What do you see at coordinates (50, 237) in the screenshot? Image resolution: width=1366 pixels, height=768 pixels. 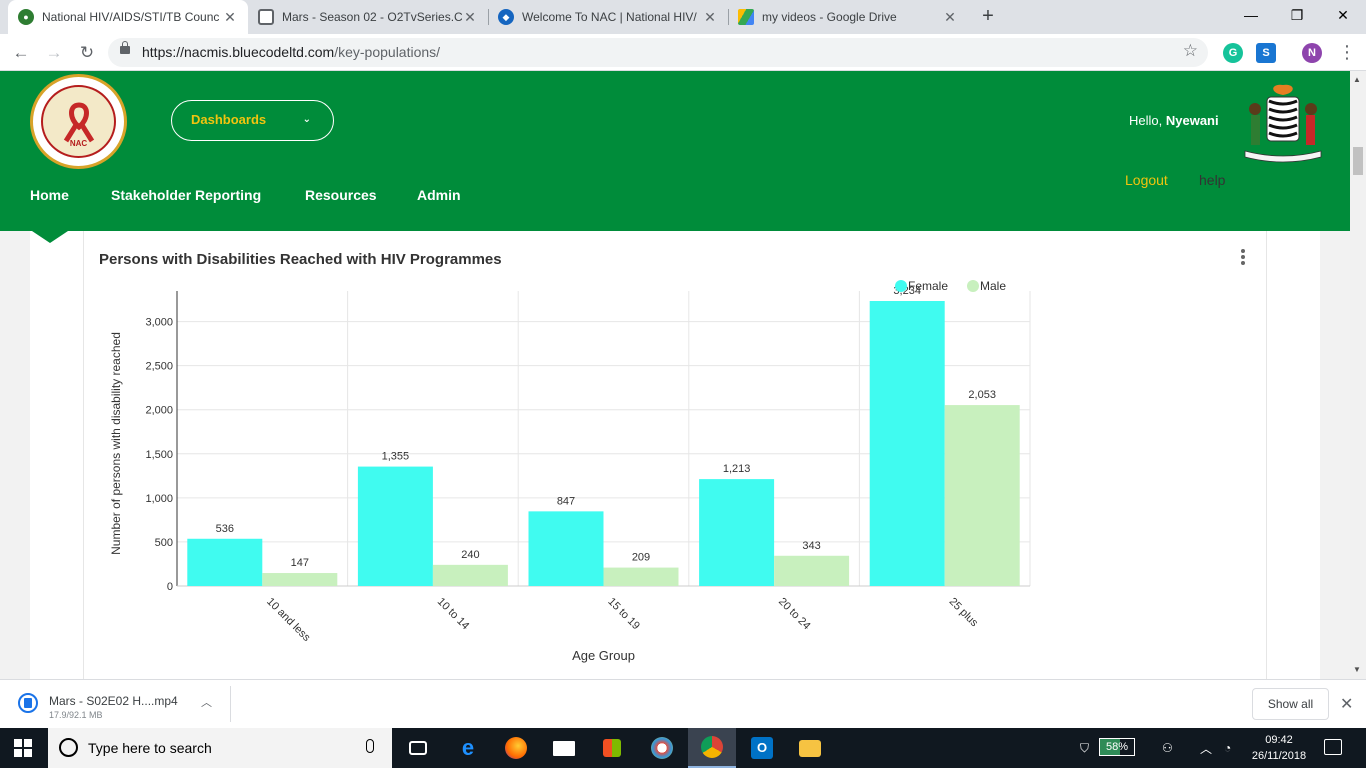 I see `active-nav-indicator` at bounding box center [50, 237].